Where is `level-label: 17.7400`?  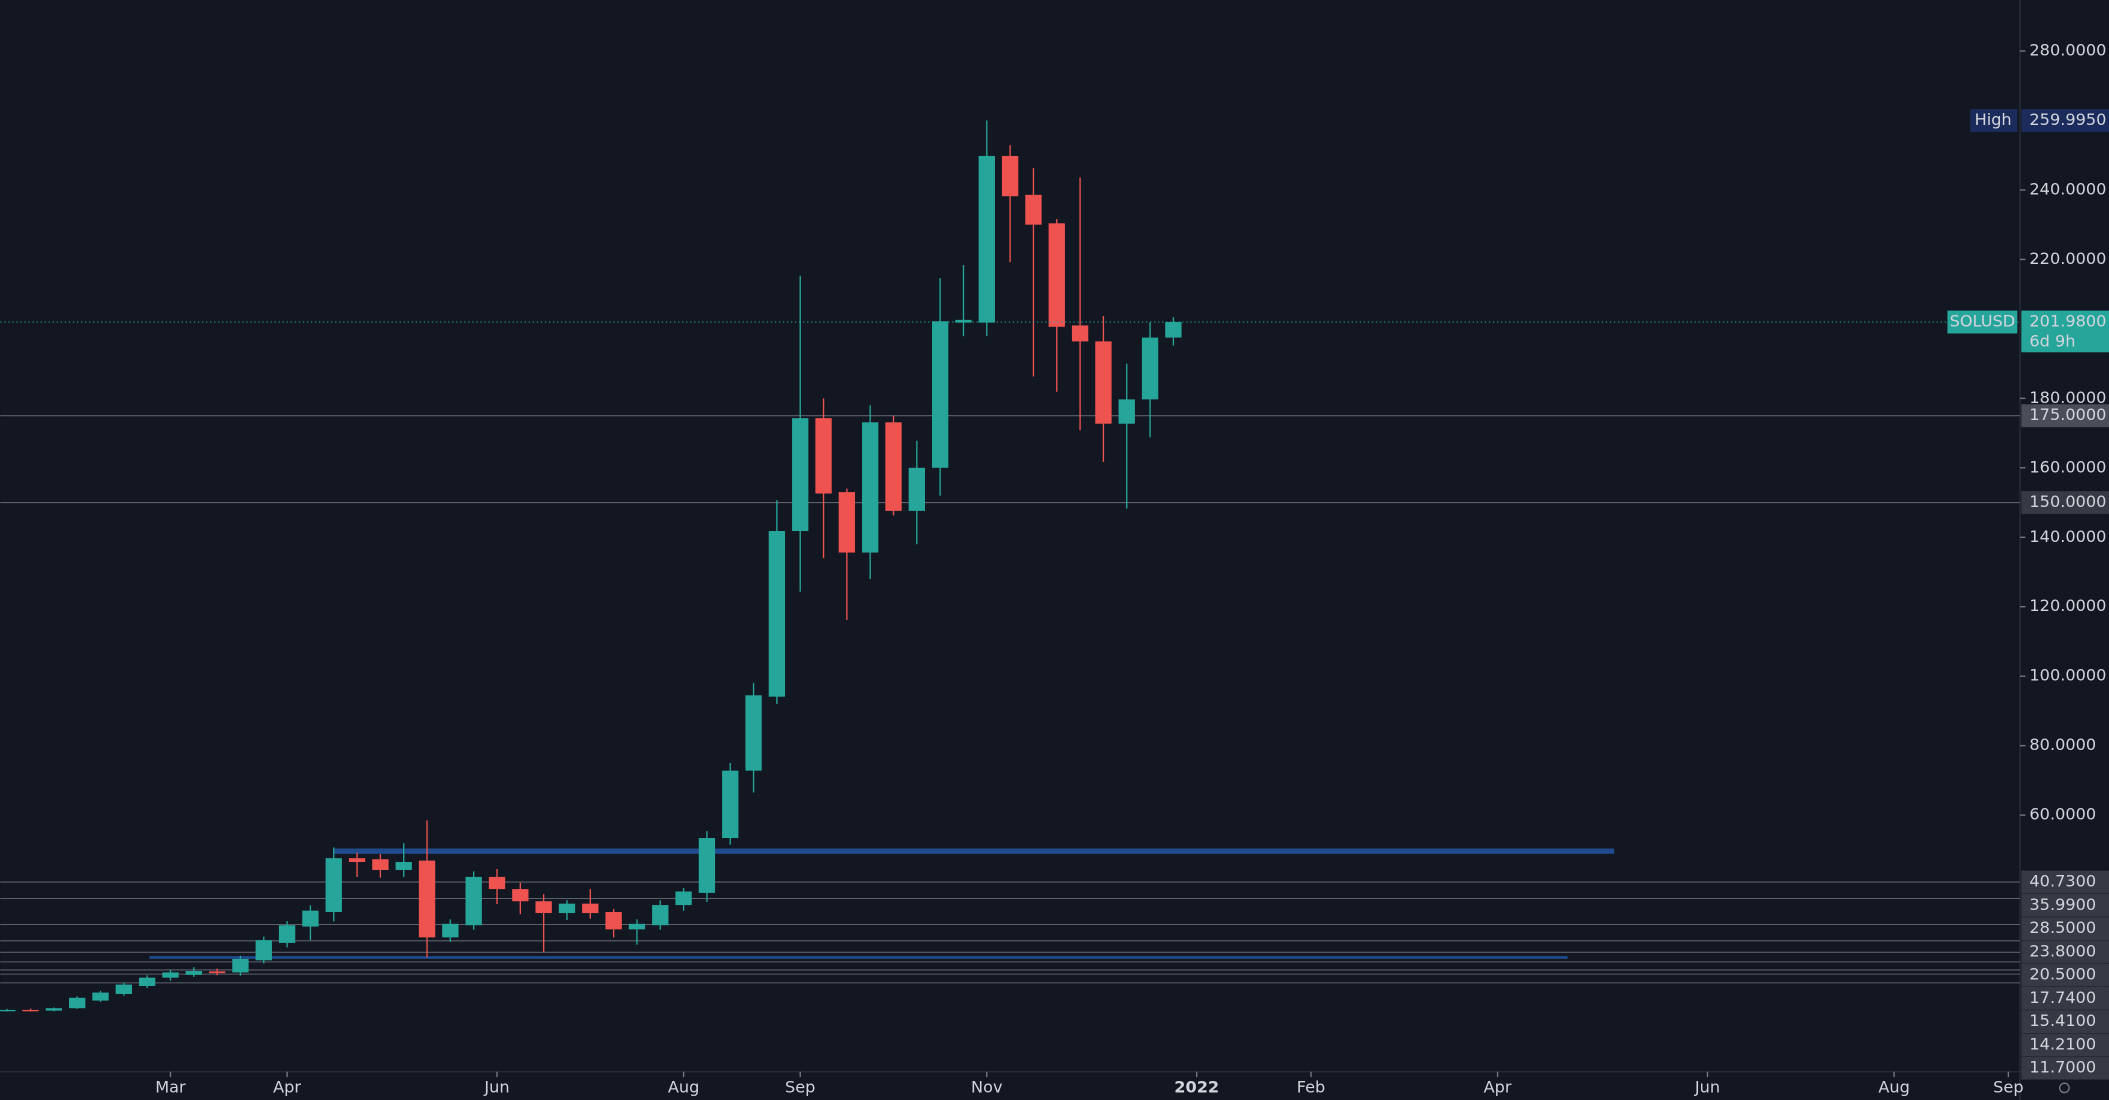
level-label: 17.7400 is located at coordinates (2062, 997).